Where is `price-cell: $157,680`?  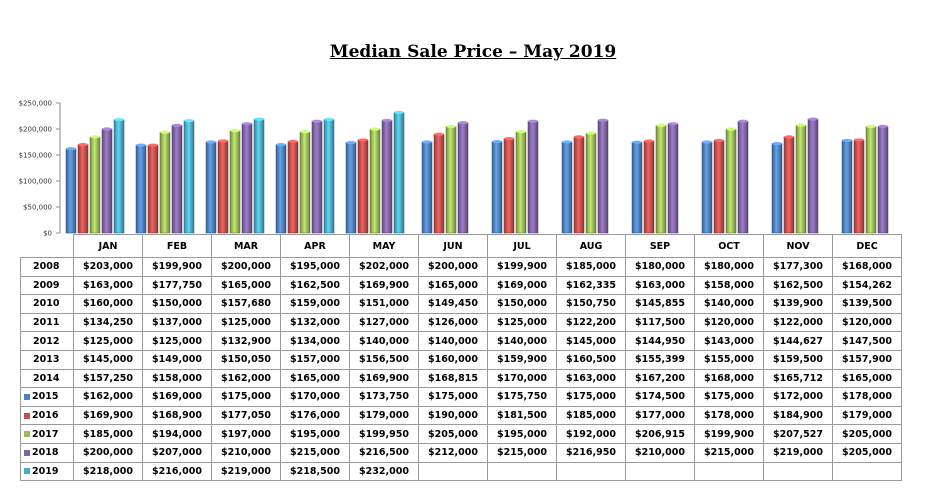 price-cell: $157,680 is located at coordinates (246, 304).